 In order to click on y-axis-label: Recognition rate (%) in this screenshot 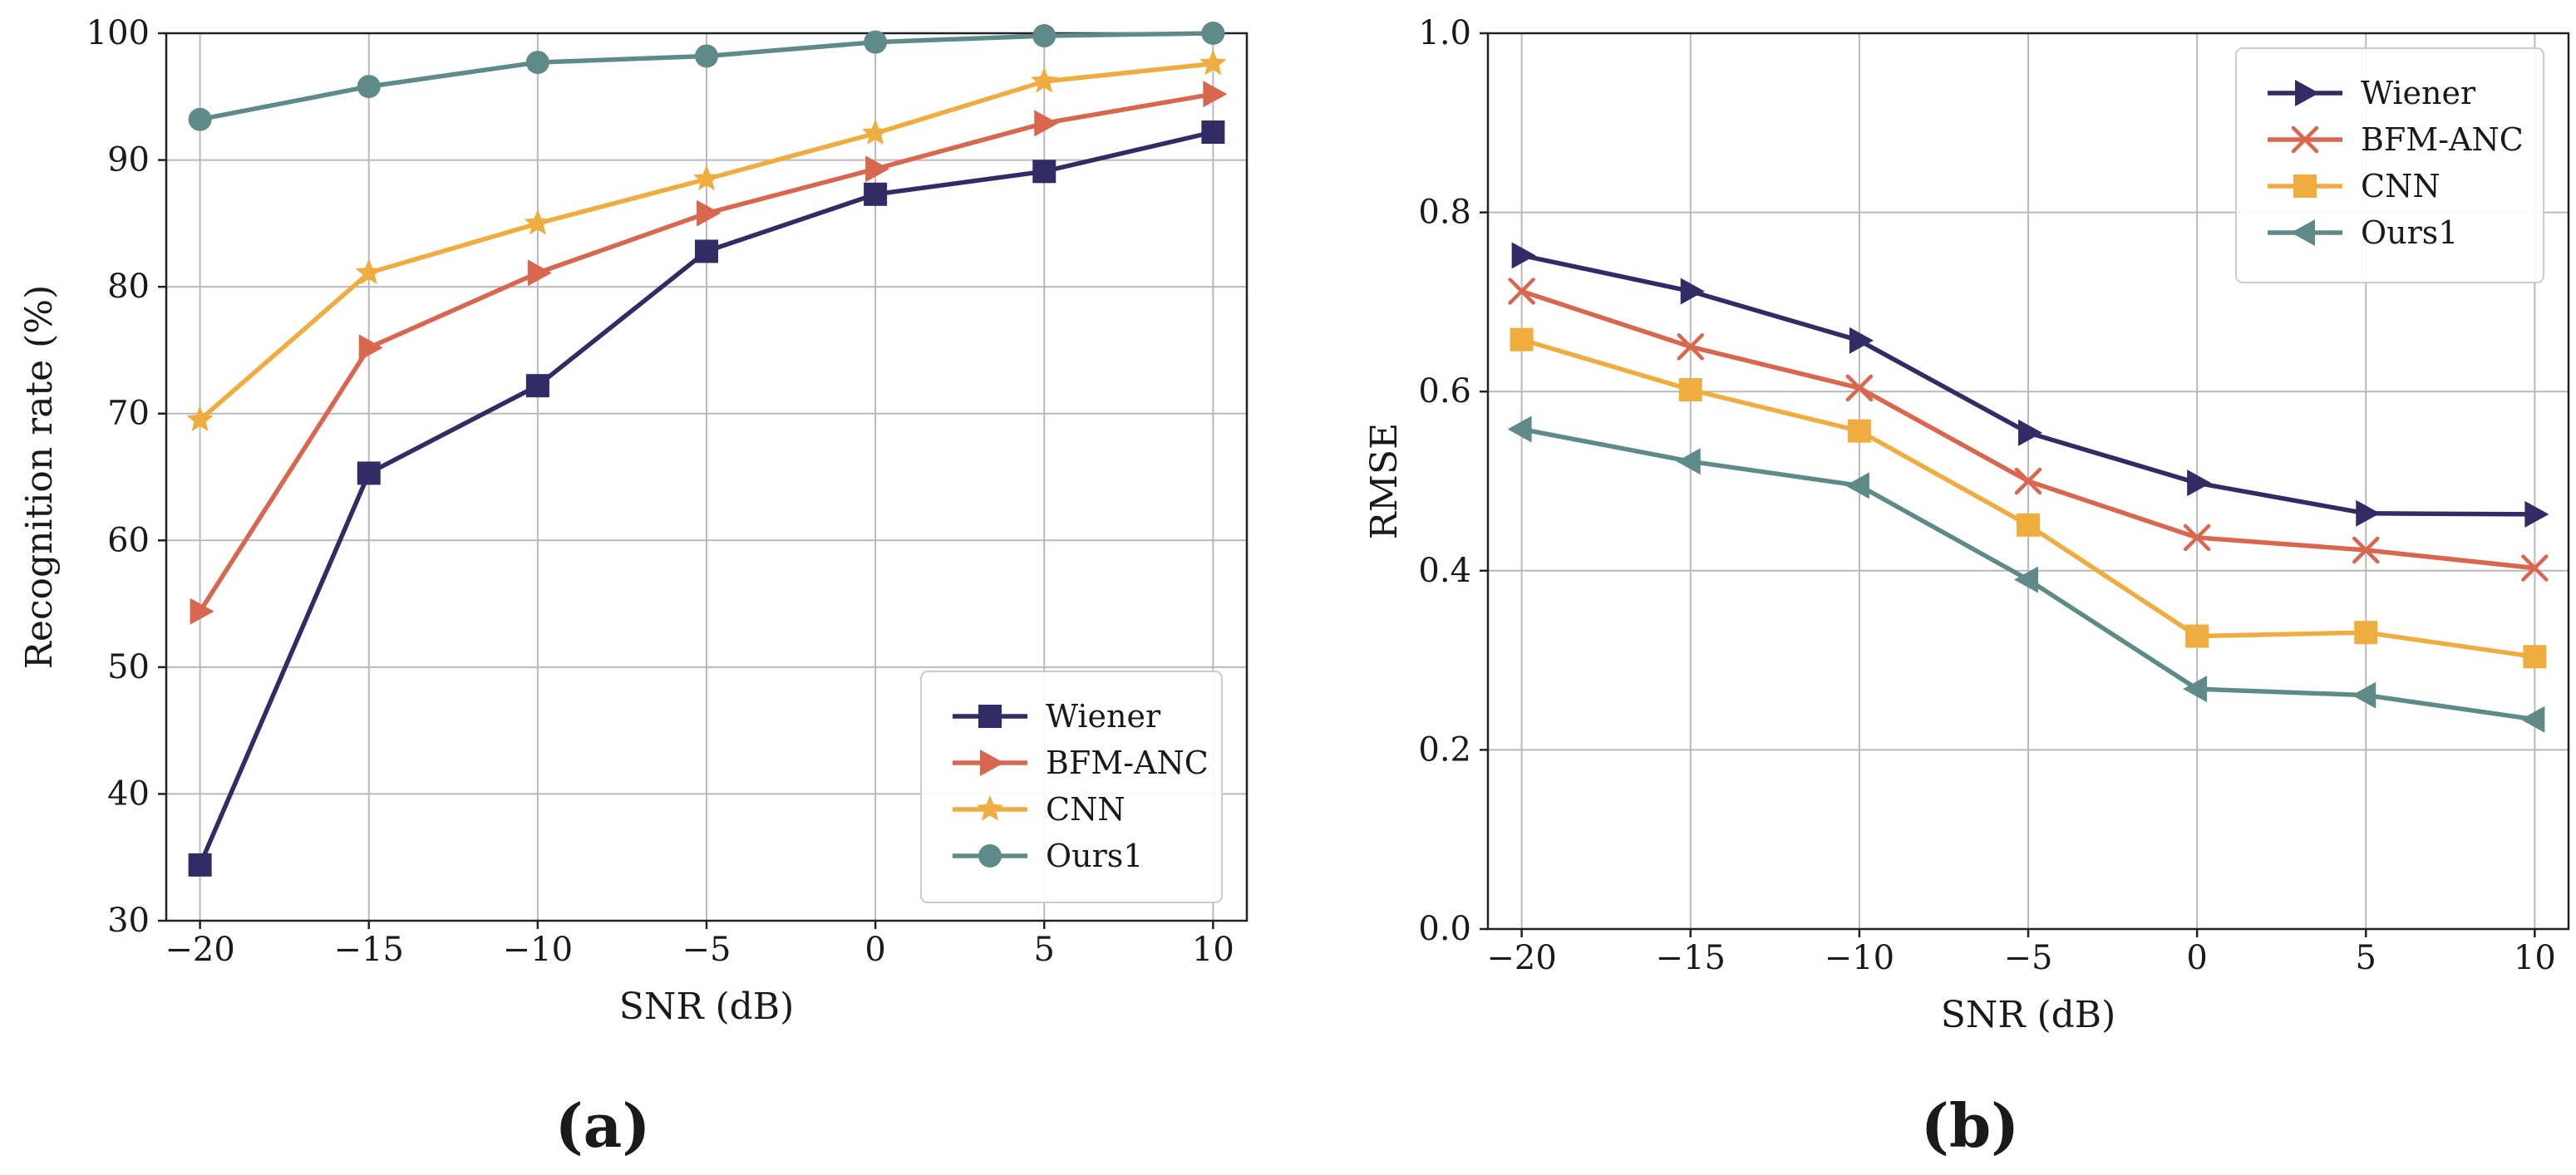, I will do `click(39, 477)`.